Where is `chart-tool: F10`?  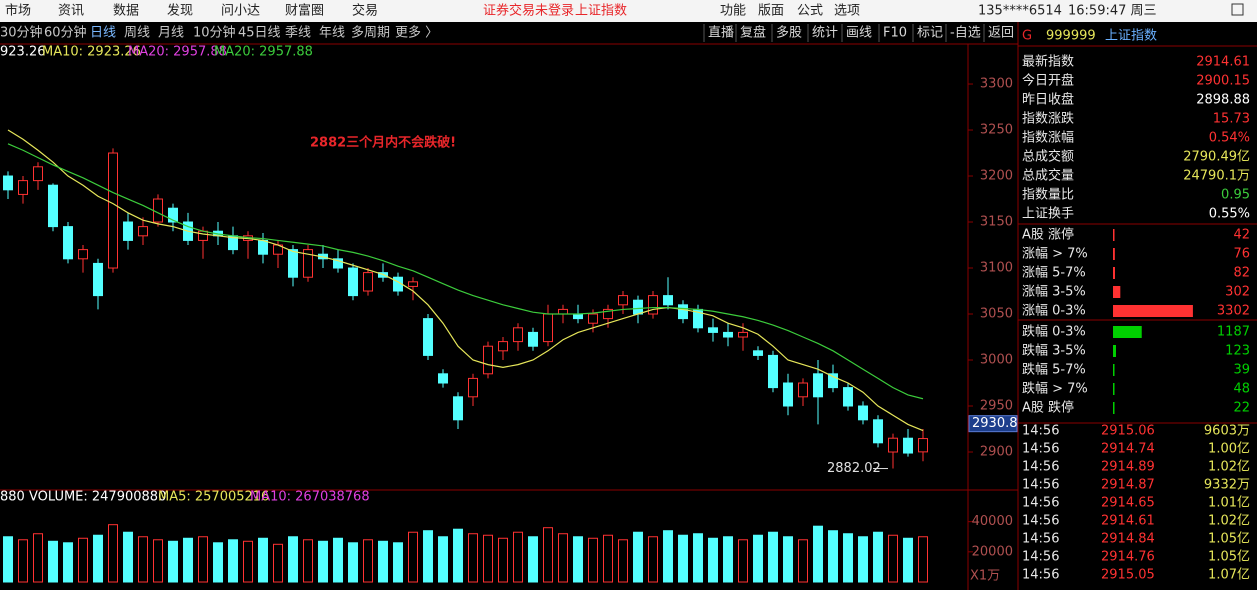 chart-tool: F10 is located at coordinates (895, 33).